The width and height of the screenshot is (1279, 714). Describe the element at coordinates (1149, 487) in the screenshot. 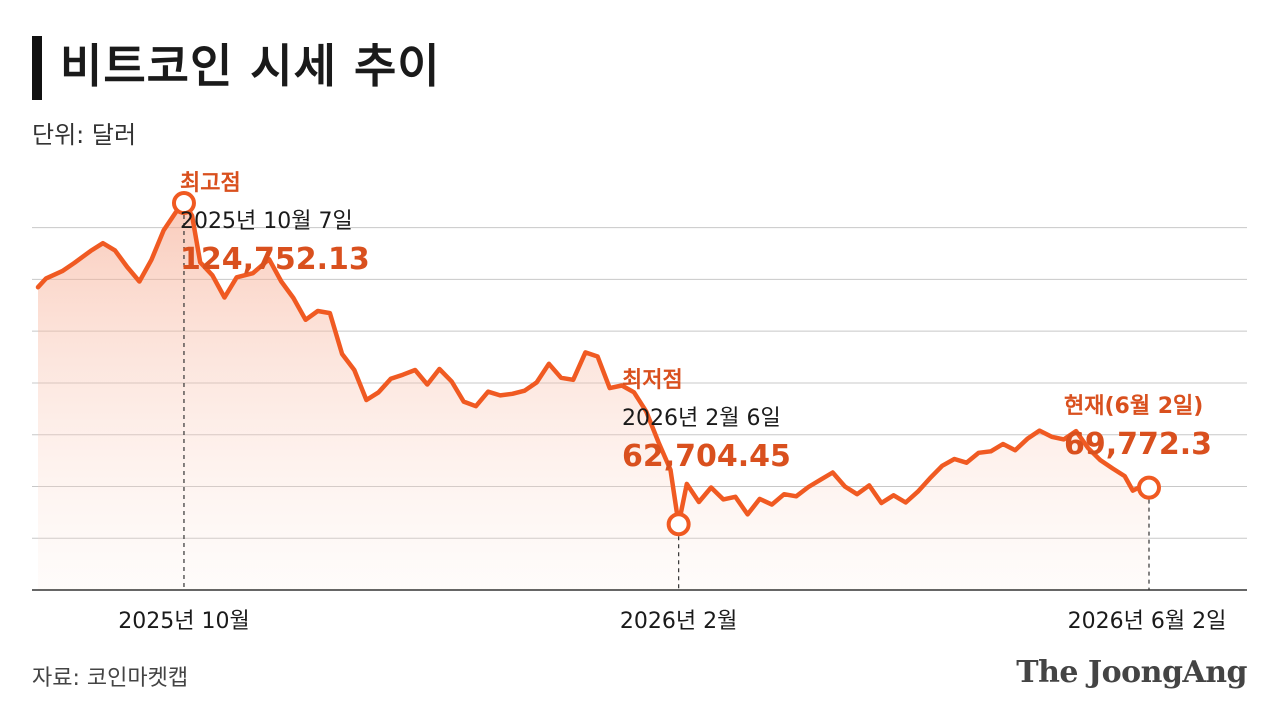

I see `current-marker` at that location.